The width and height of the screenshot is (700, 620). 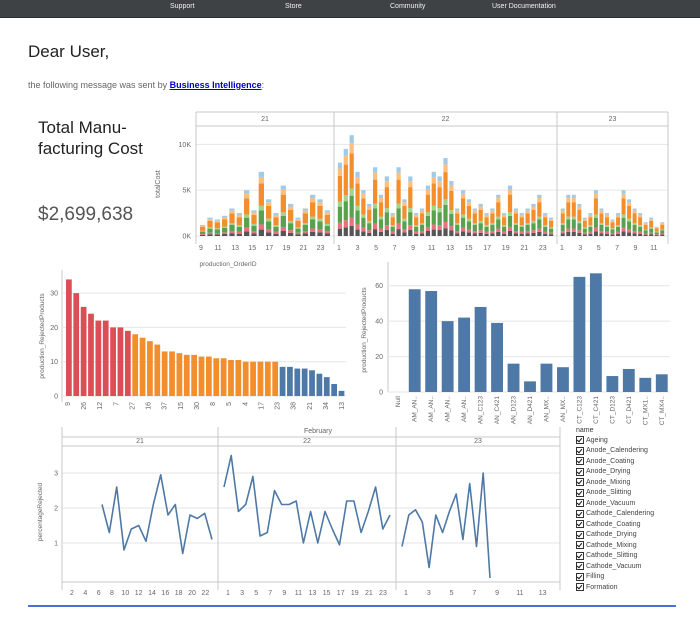 I want to click on legend-item: Anode_Coating, so click(x=621, y=461).